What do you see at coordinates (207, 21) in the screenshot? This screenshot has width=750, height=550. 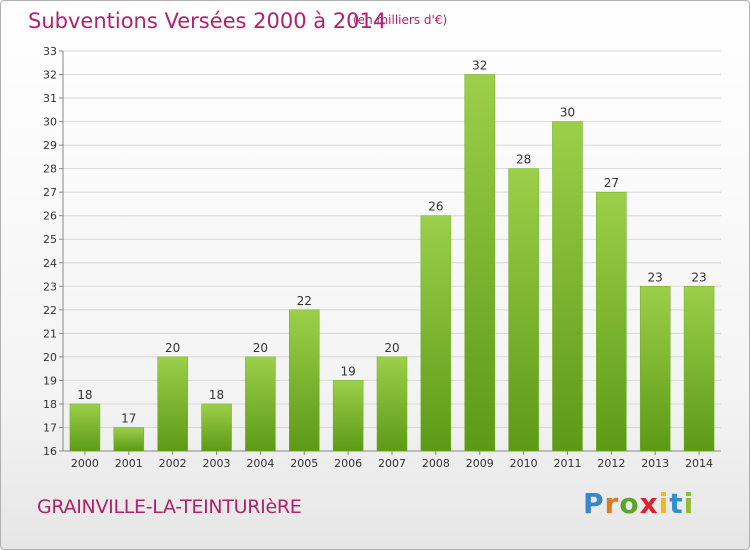 I see `chart-title: Subventions Versées 2000 à 2014` at bounding box center [207, 21].